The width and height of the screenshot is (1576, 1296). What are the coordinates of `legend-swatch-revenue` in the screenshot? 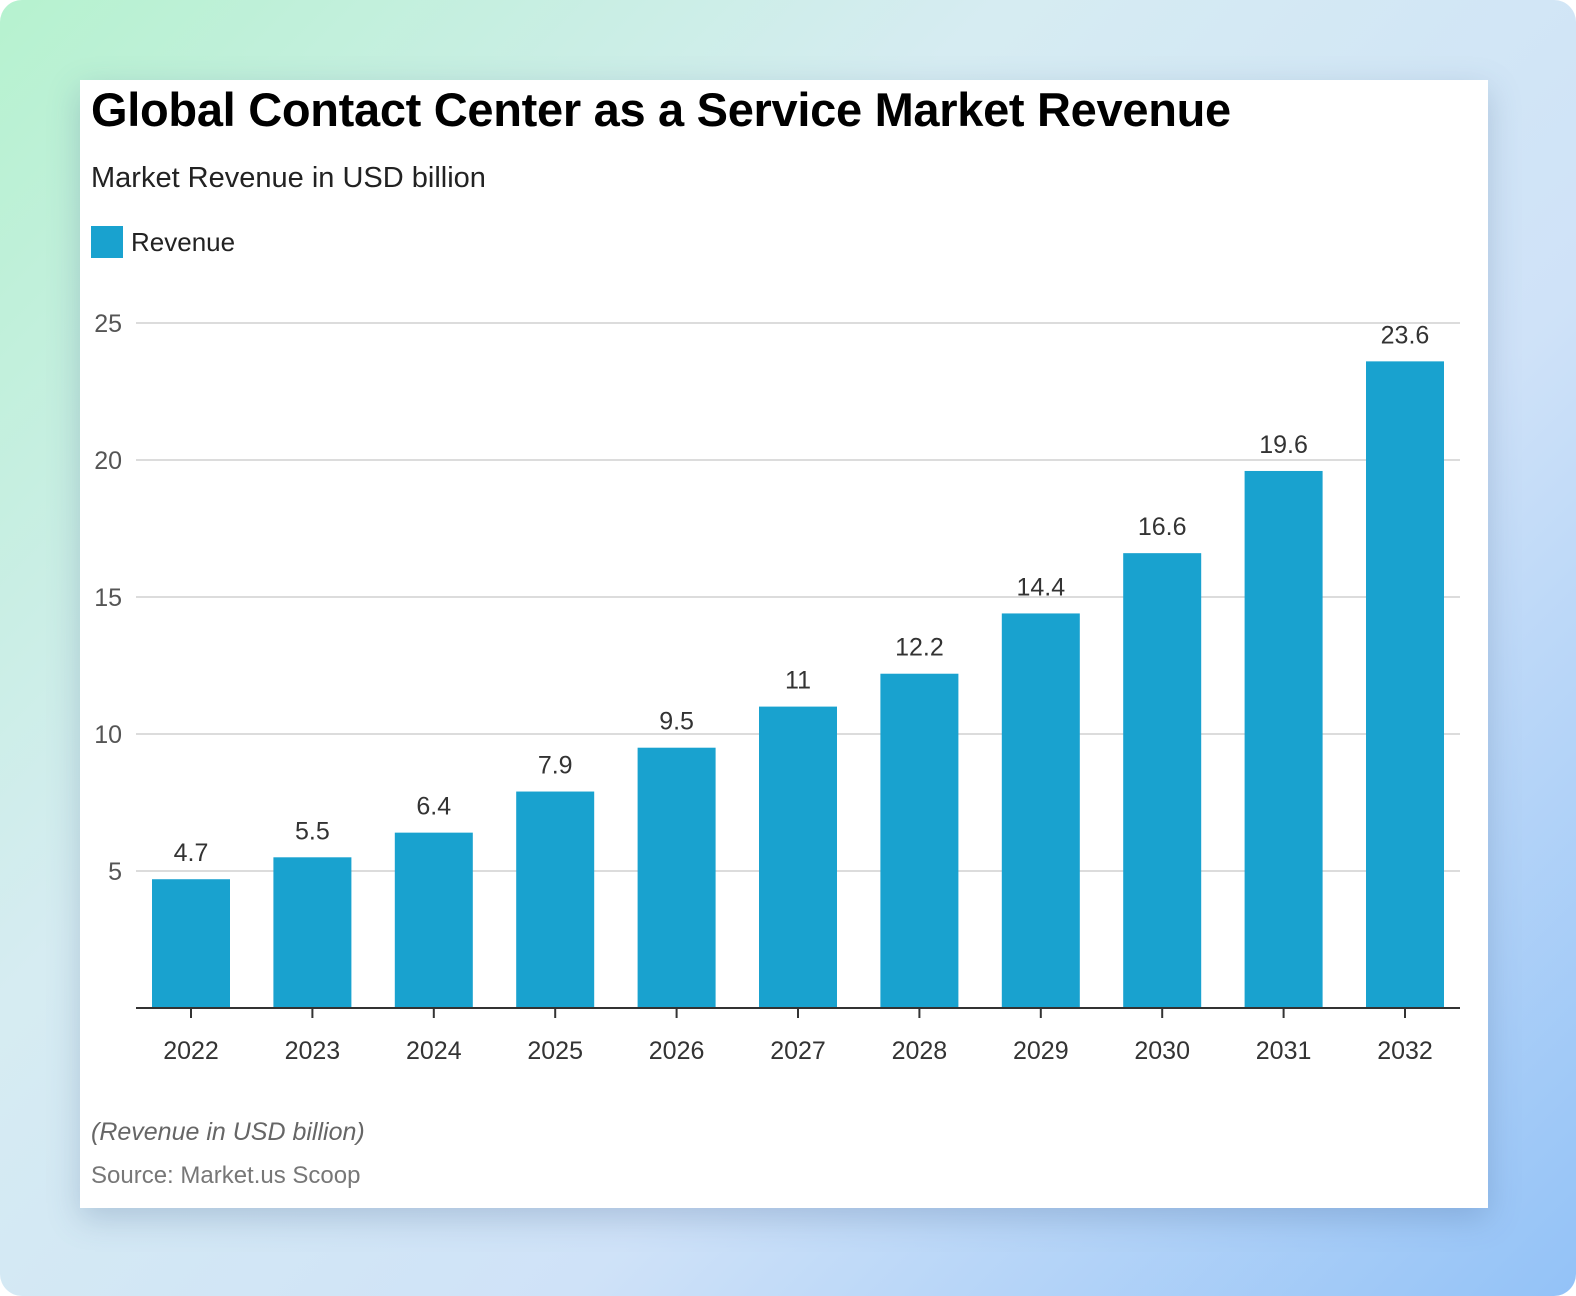 It's located at (107, 242).